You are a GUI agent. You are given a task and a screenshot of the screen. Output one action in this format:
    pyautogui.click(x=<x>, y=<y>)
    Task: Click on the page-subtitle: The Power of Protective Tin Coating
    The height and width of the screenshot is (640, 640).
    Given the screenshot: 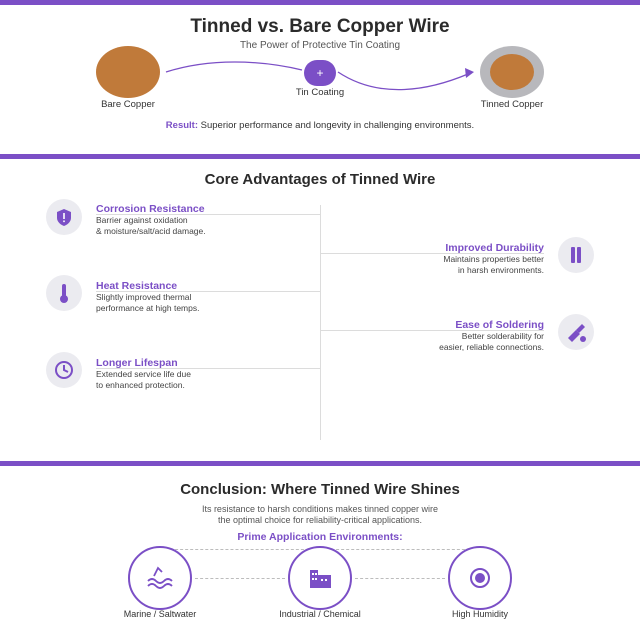 What is the action you would take?
    pyautogui.click(x=320, y=45)
    